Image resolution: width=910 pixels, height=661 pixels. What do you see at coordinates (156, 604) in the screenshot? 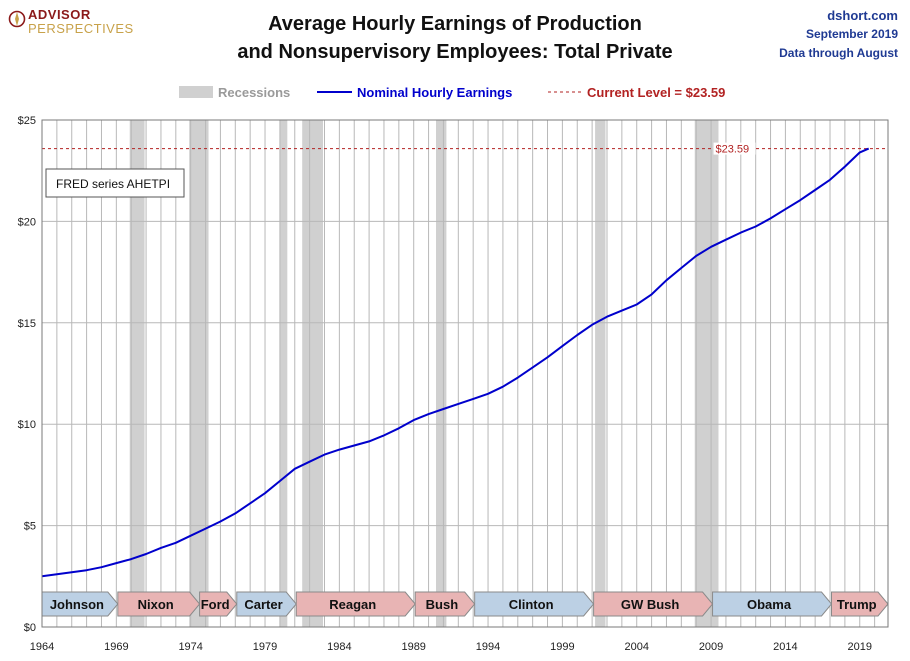
I see `president-label: Nixon` at bounding box center [156, 604].